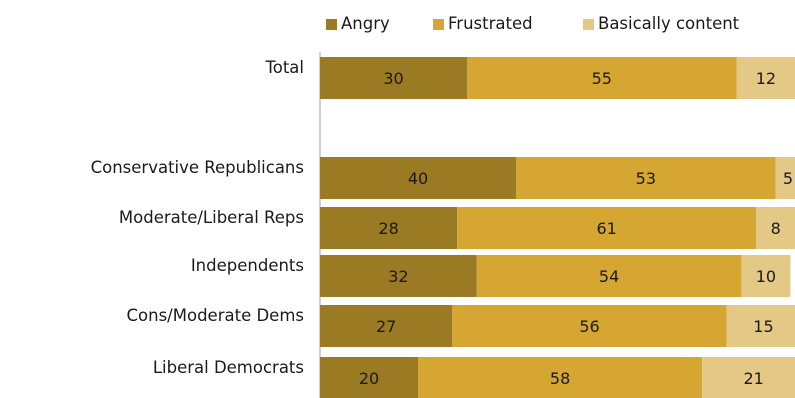 The height and width of the screenshot is (398, 795). Describe the element at coordinates (763, 326) in the screenshot. I see `data-label-cons-moderate-dems-basically-content: 15` at that location.